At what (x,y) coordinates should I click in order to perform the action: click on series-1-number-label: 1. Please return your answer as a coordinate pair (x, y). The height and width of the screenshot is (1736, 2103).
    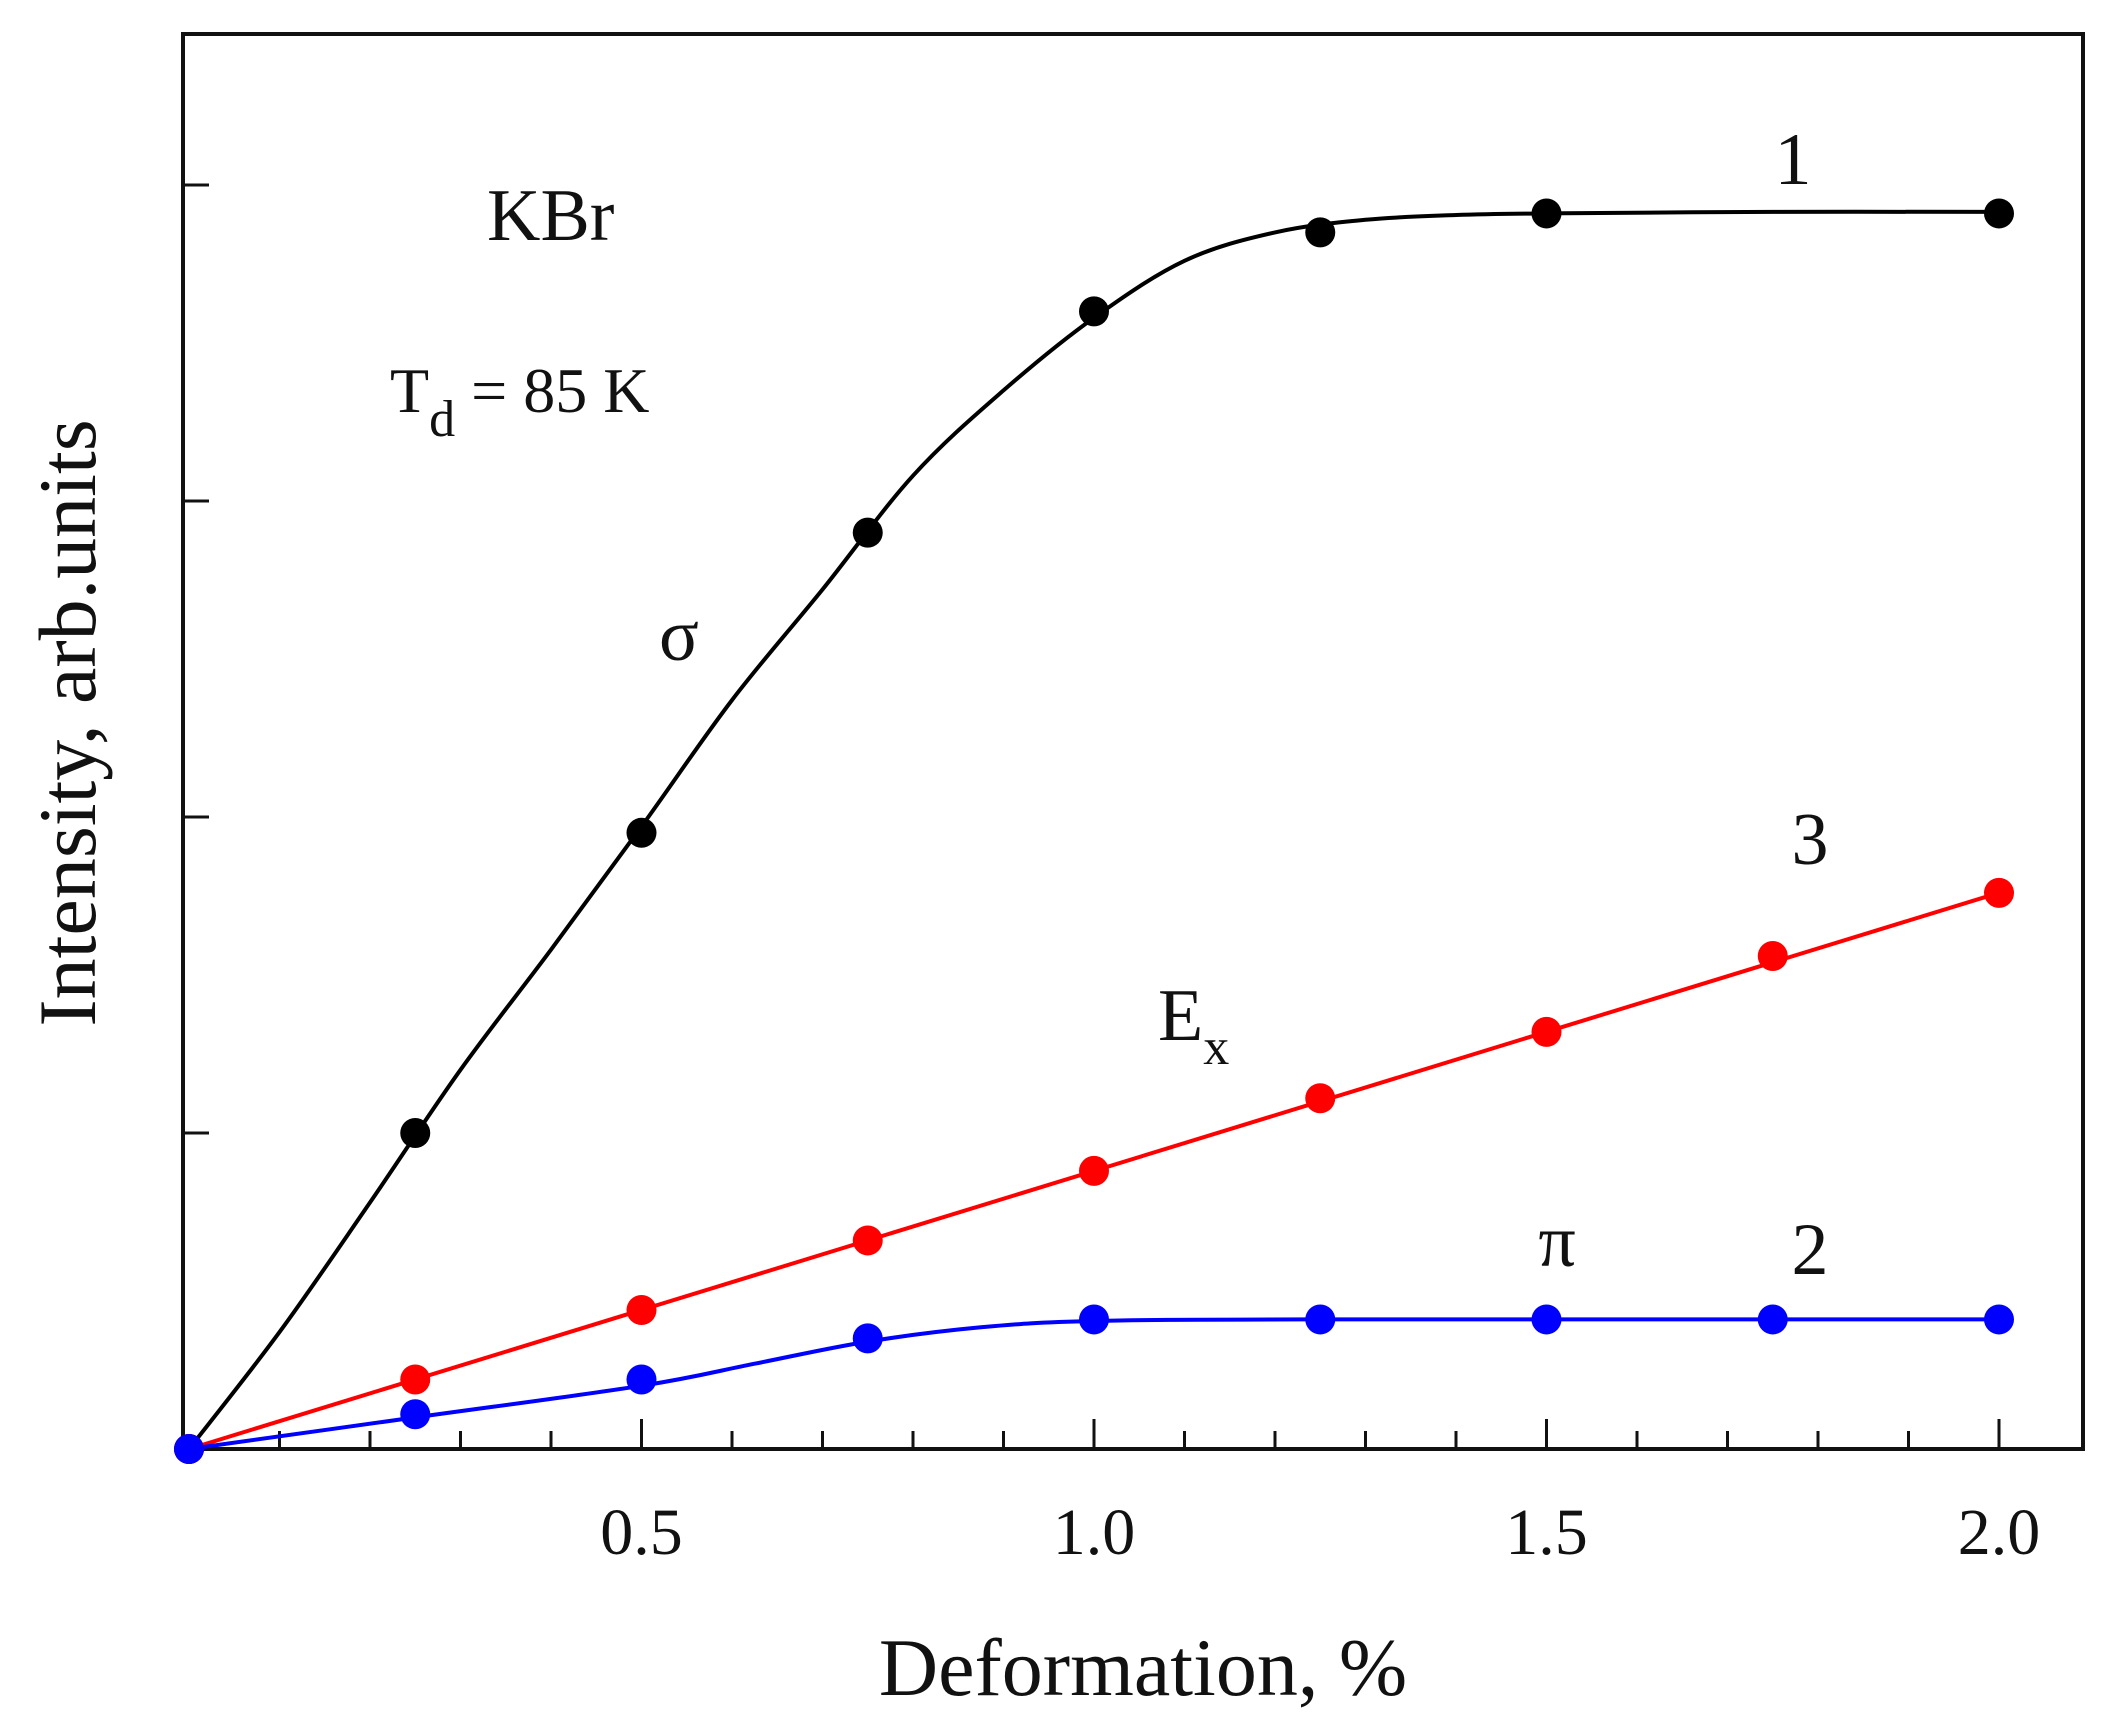
    Looking at the image, I should click on (1793, 160).